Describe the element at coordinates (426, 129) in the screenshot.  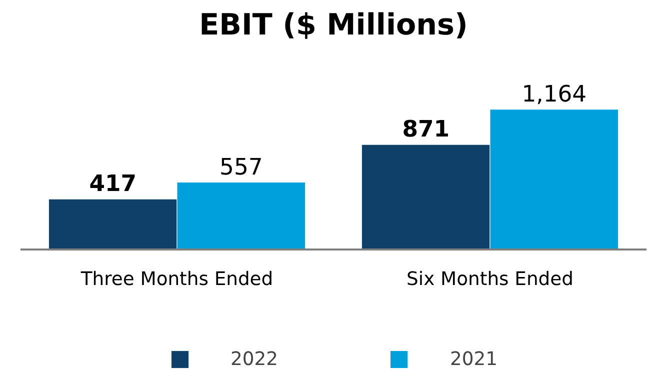
I see `data-label: 871` at that location.